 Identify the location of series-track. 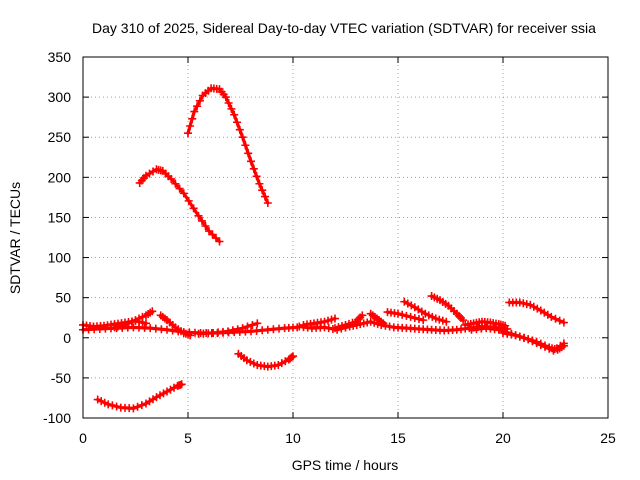
(517, 339).